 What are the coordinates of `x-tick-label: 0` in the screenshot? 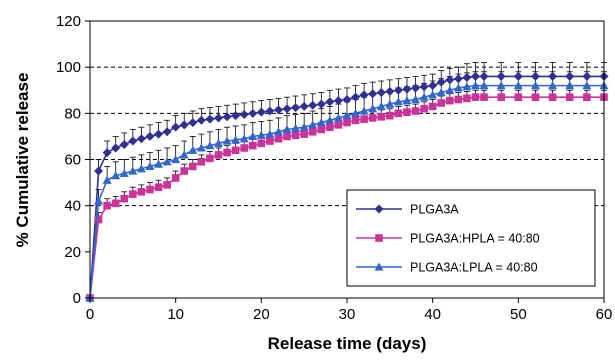 It's located at (90, 314).